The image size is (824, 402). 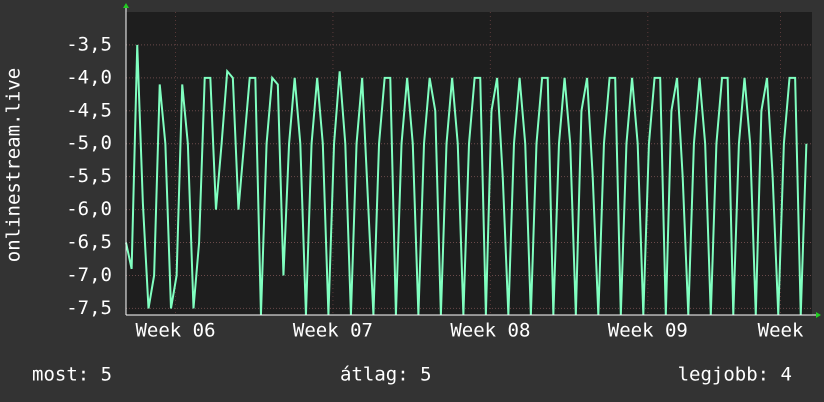 What do you see at coordinates (490, 331) in the screenshot?
I see `x-tick-label: Week 08` at bounding box center [490, 331].